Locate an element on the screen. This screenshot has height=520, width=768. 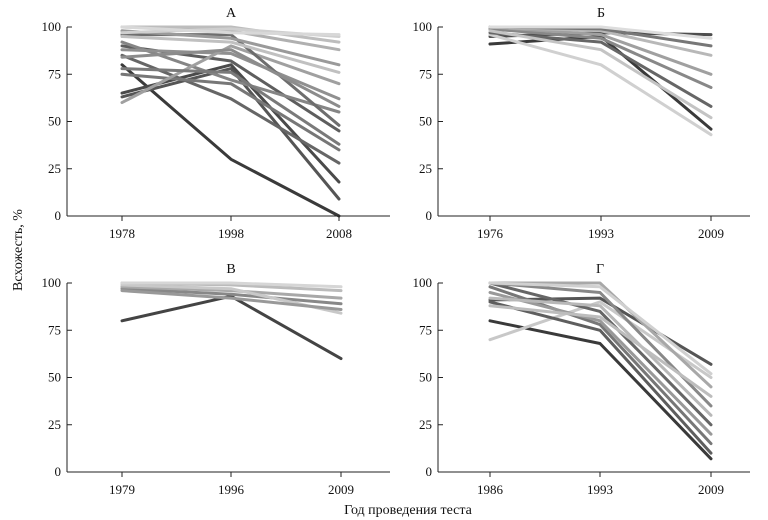
panel-3-y-tick-label: 25 is located at coordinates (54, 424).